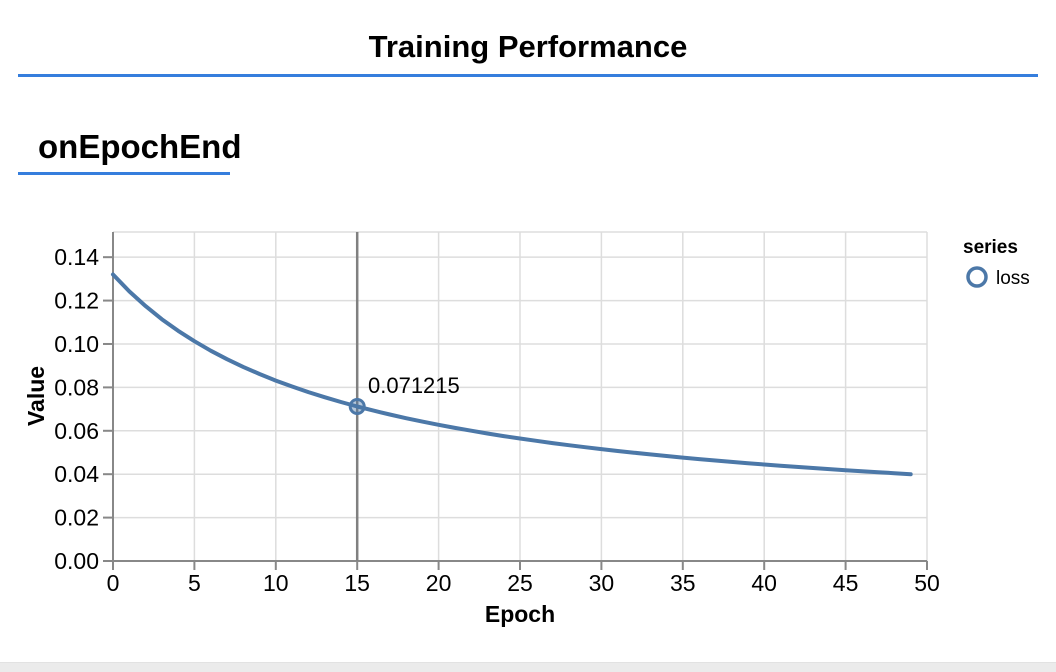 The height and width of the screenshot is (672, 1056). What do you see at coordinates (276, 583) in the screenshot?
I see `x-tick-label: 10` at bounding box center [276, 583].